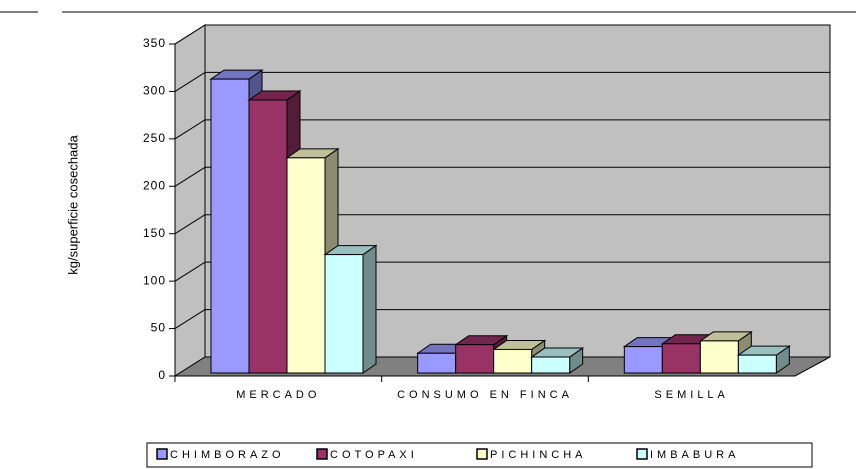  Describe the element at coordinates (369, 309) in the screenshot. I see `bar-side` at that location.